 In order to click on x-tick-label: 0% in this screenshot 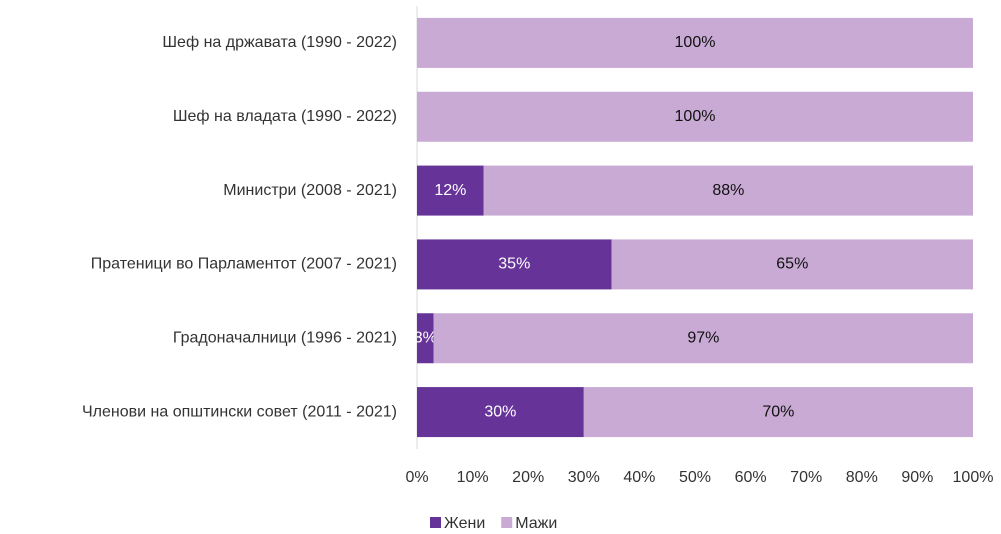, I will do `click(416, 477)`.